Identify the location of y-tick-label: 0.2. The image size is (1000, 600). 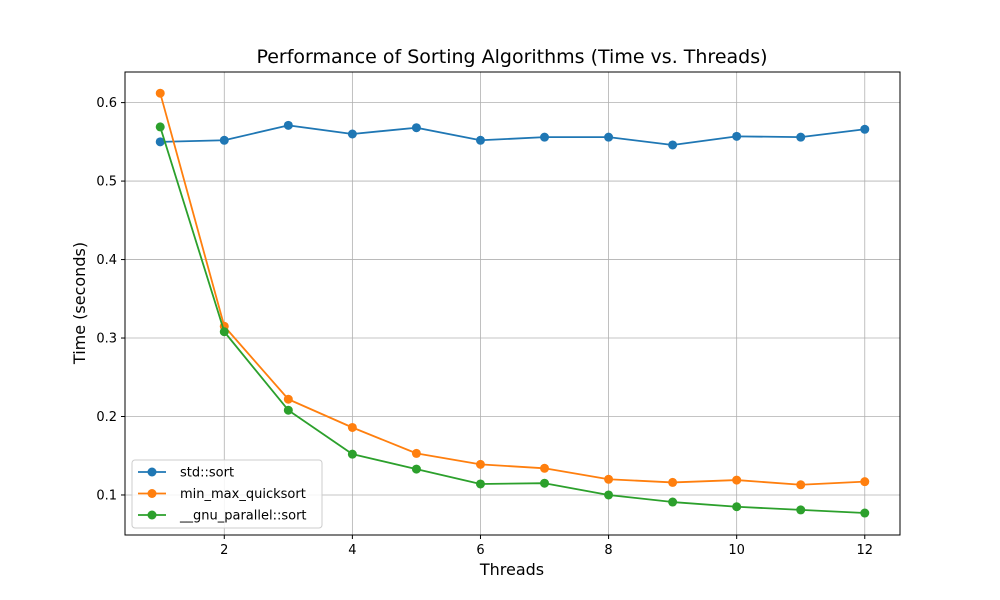
(106, 417).